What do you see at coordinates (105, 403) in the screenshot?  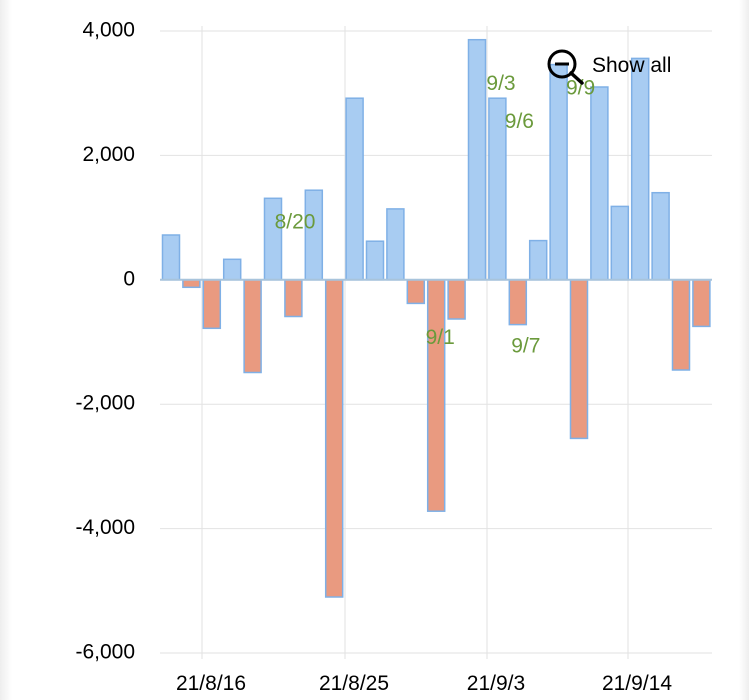 I see `y-tick-label: -2,000` at bounding box center [105, 403].